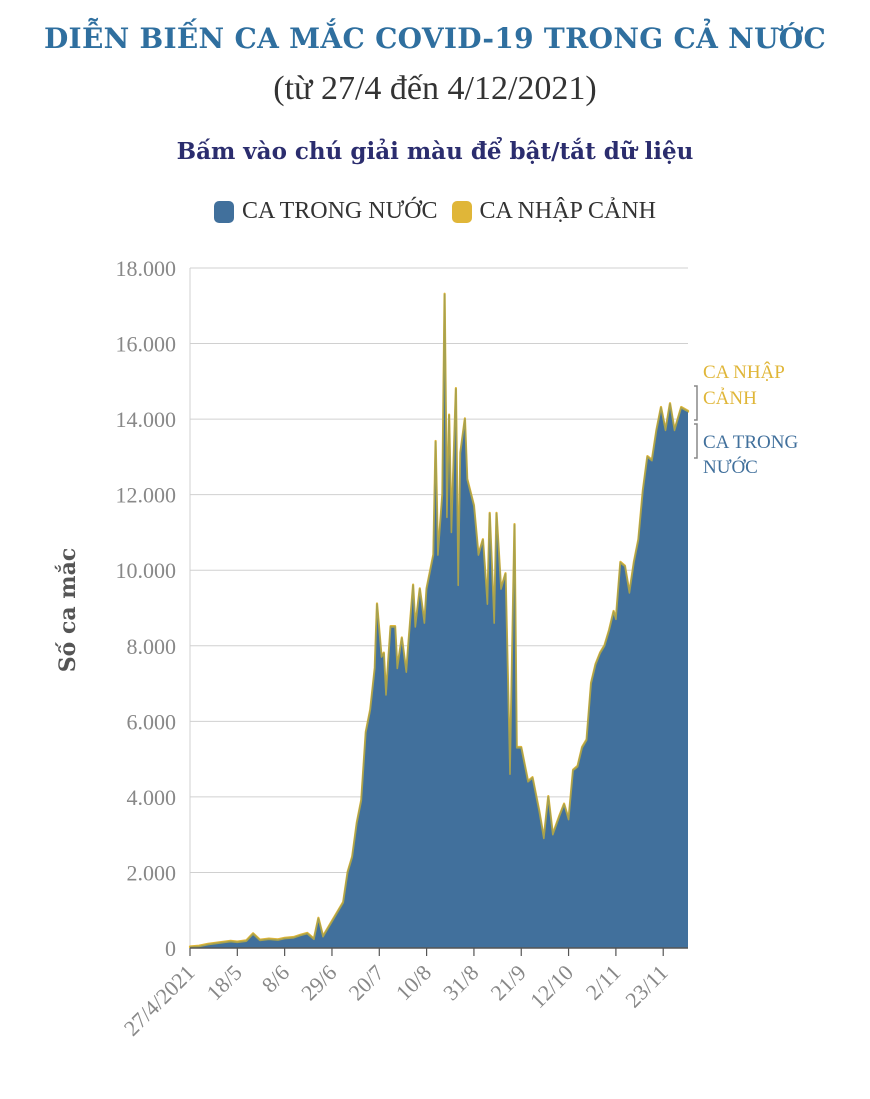 This screenshot has height=1099, width=870. I want to click on x-tick-label: 27/4/2021, so click(159, 1000).